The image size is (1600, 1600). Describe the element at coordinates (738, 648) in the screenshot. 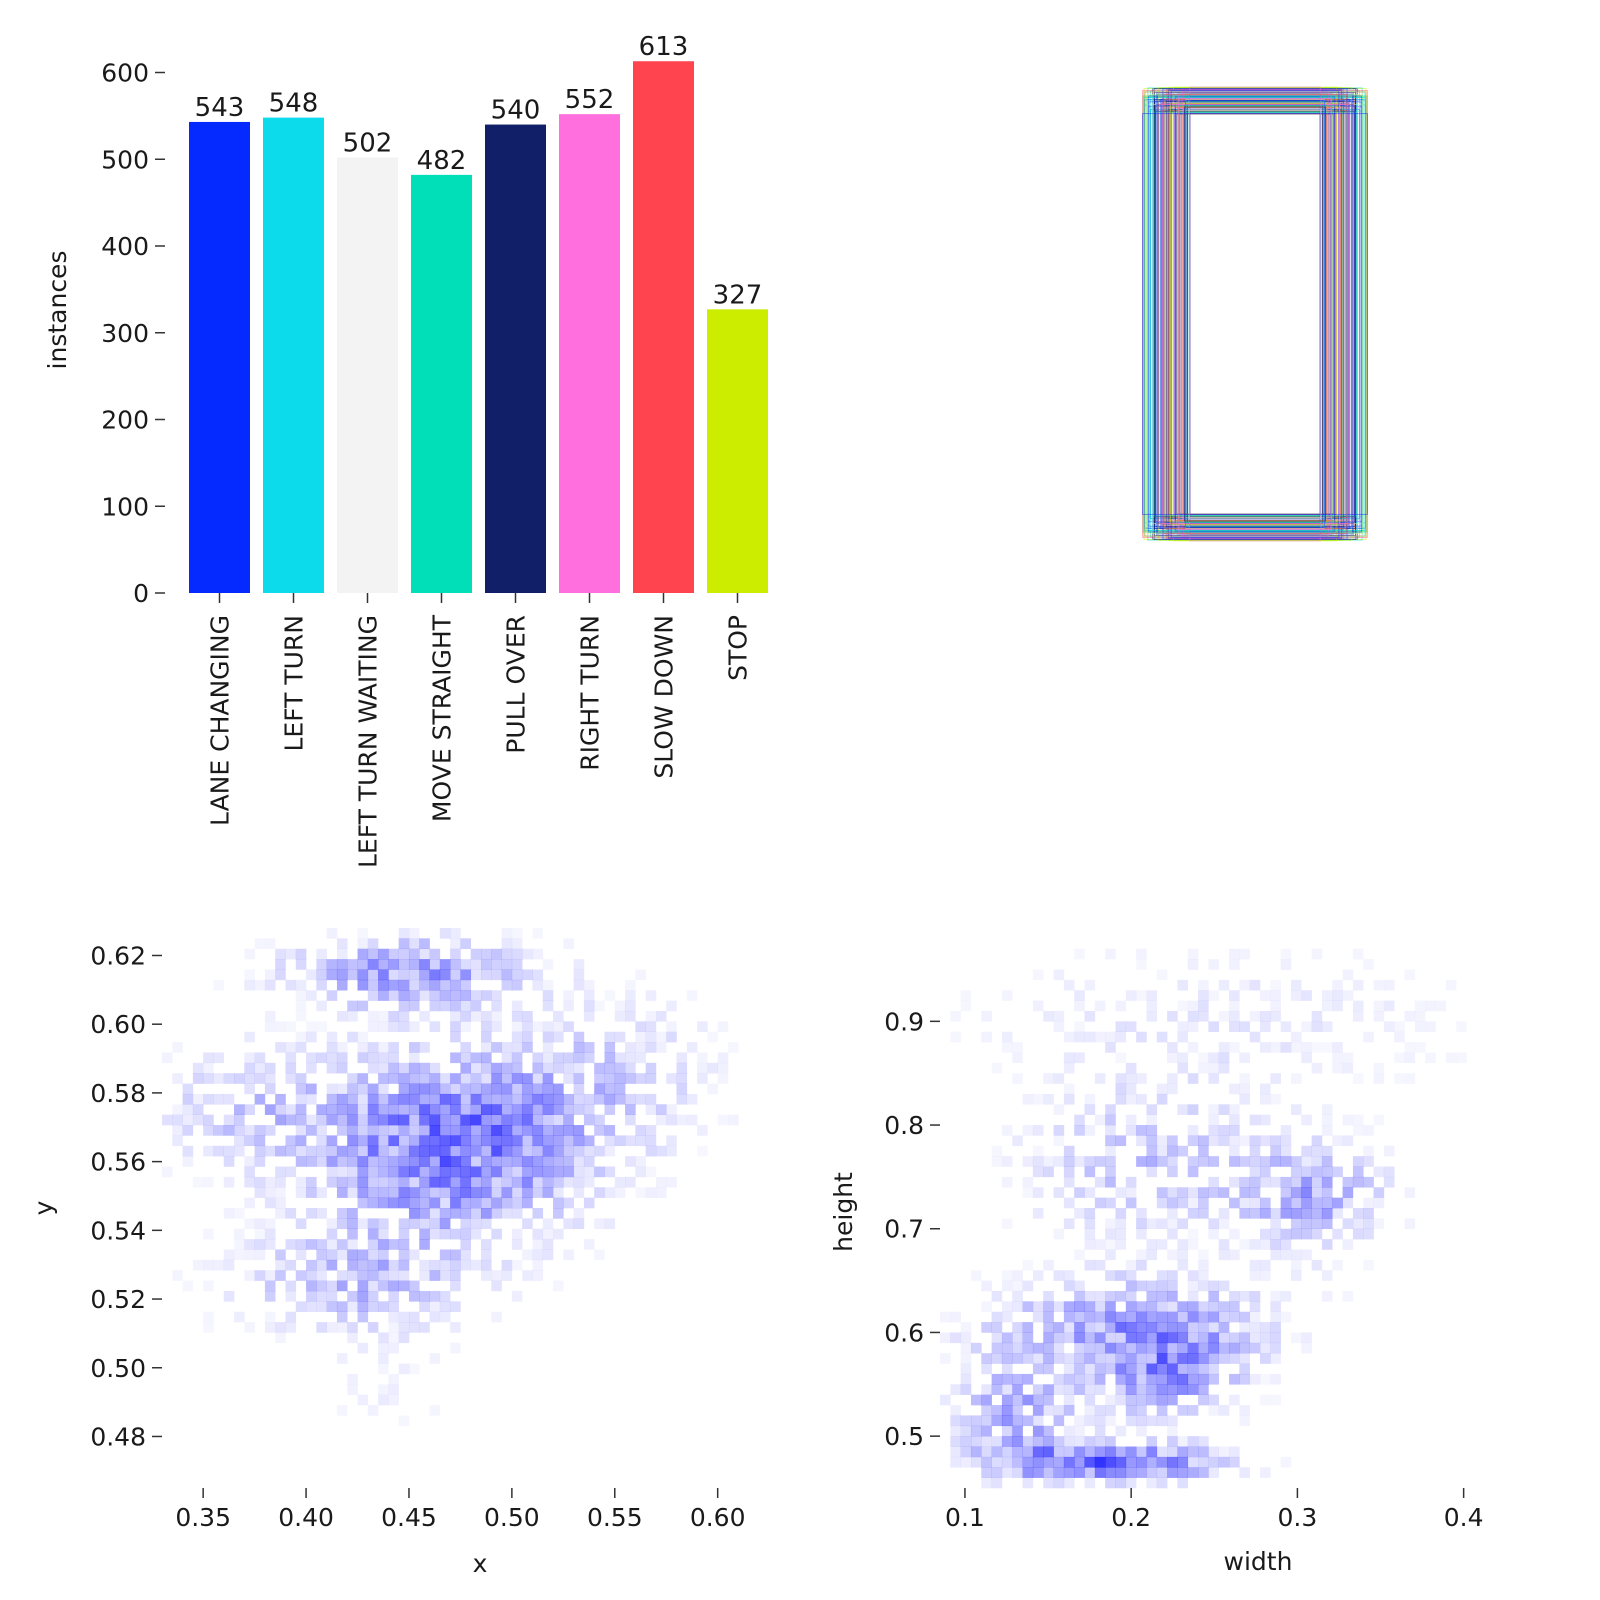

I see `bar-xtick-label: STOP` at that location.